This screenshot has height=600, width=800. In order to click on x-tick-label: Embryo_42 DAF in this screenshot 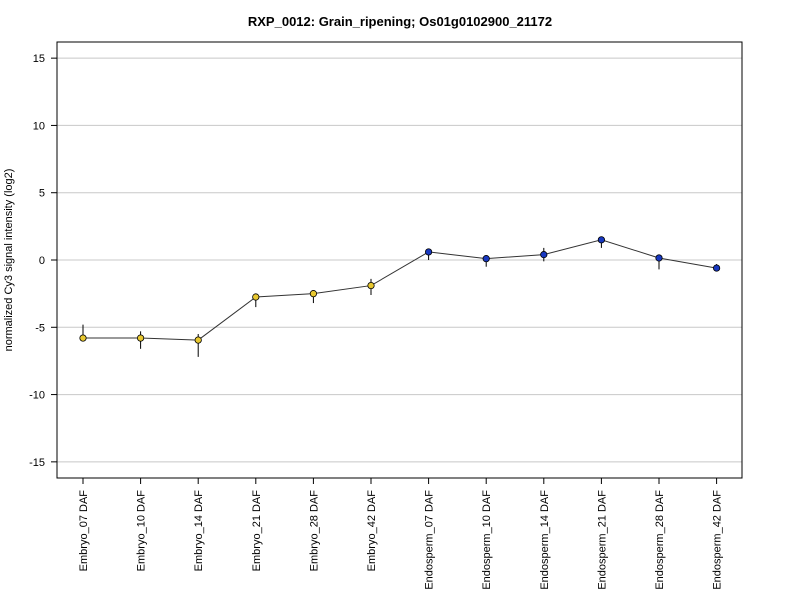, I will do `click(372, 531)`.